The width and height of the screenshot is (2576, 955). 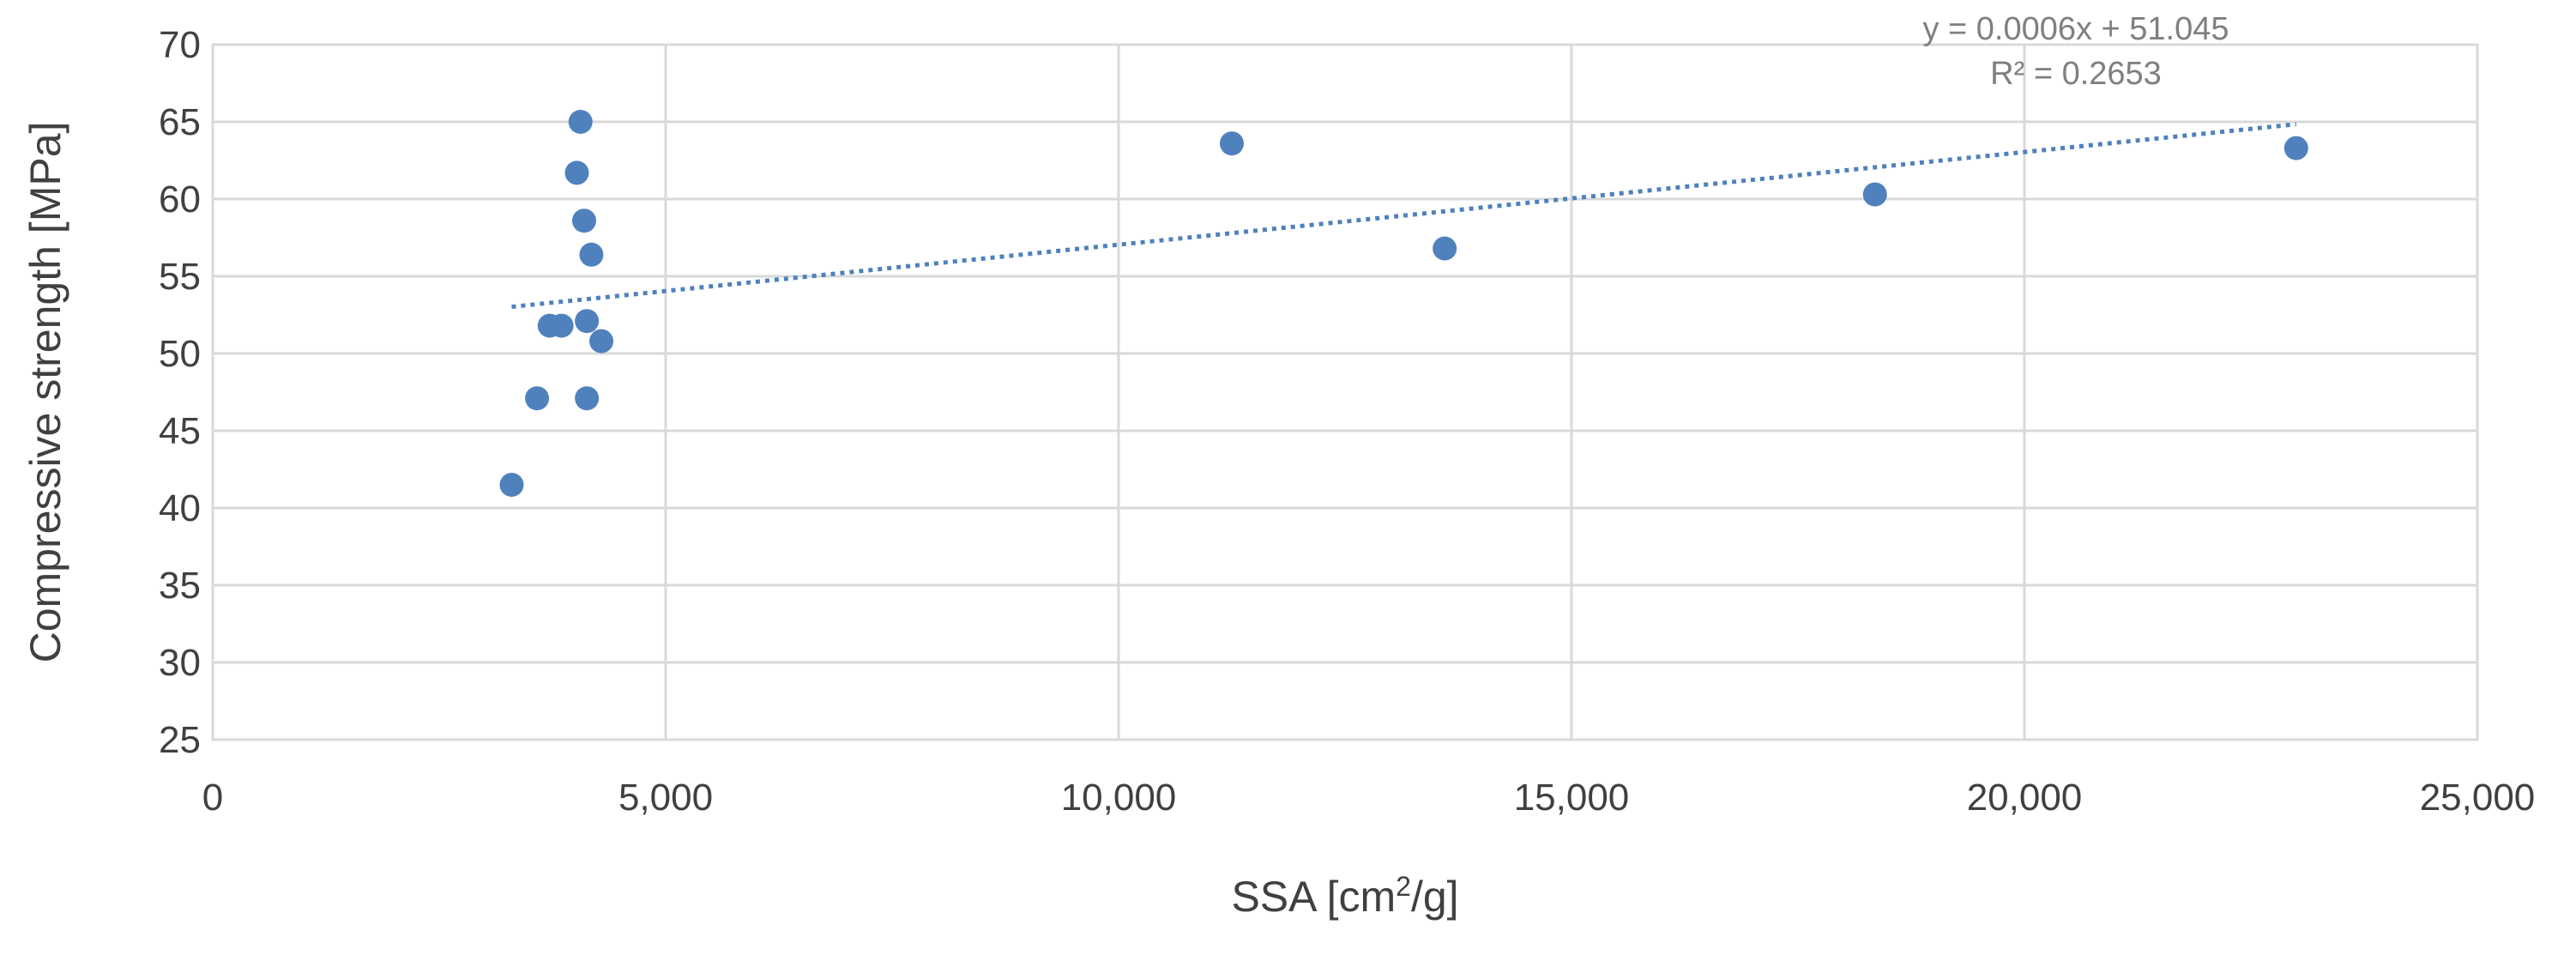 I want to click on linear-trendline, so click(x=1404, y=216).